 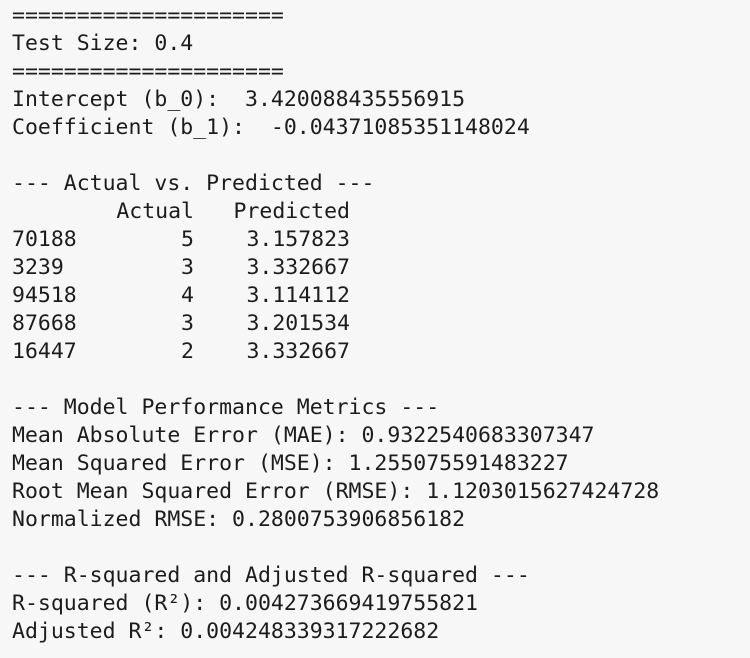 What do you see at coordinates (245, 603) in the screenshot?
I see `r-squared-line: R-squared (R²): 0.004273669419755821` at bounding box center [245, 603].